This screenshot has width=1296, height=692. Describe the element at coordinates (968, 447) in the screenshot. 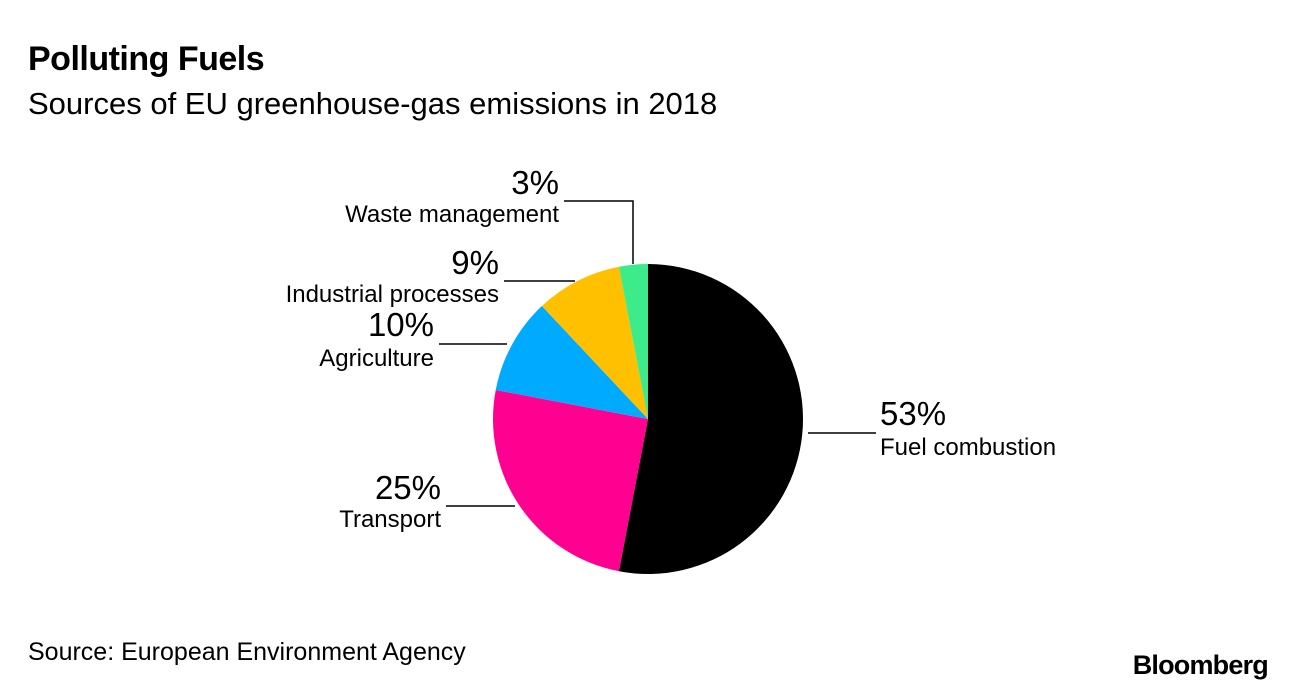

I see `data-label-category-fuel-combustion: Fuel combustion` at that location.